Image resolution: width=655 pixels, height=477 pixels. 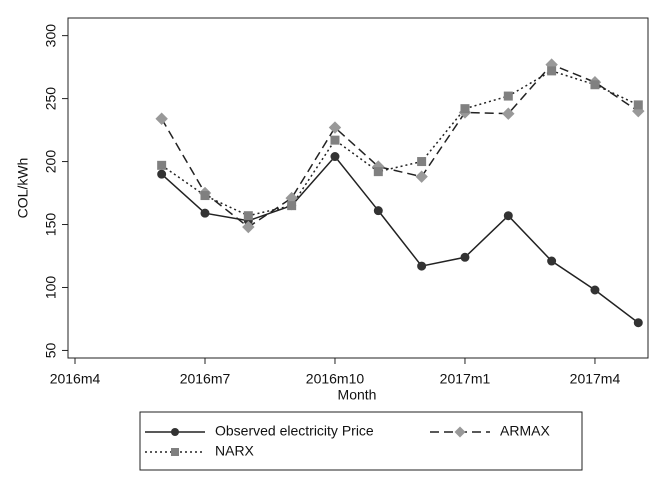 I want to click on y-tick-label: 300, so click(x=51, y=36).